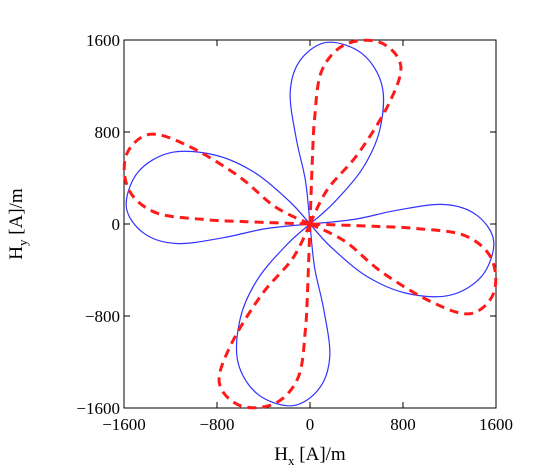 The height and width of the screenshot is (472, 539). What do you see at coordinates (108, 132) in the screenshot?
I see `y-tick-label: 800` at bounding box center [108, 132].